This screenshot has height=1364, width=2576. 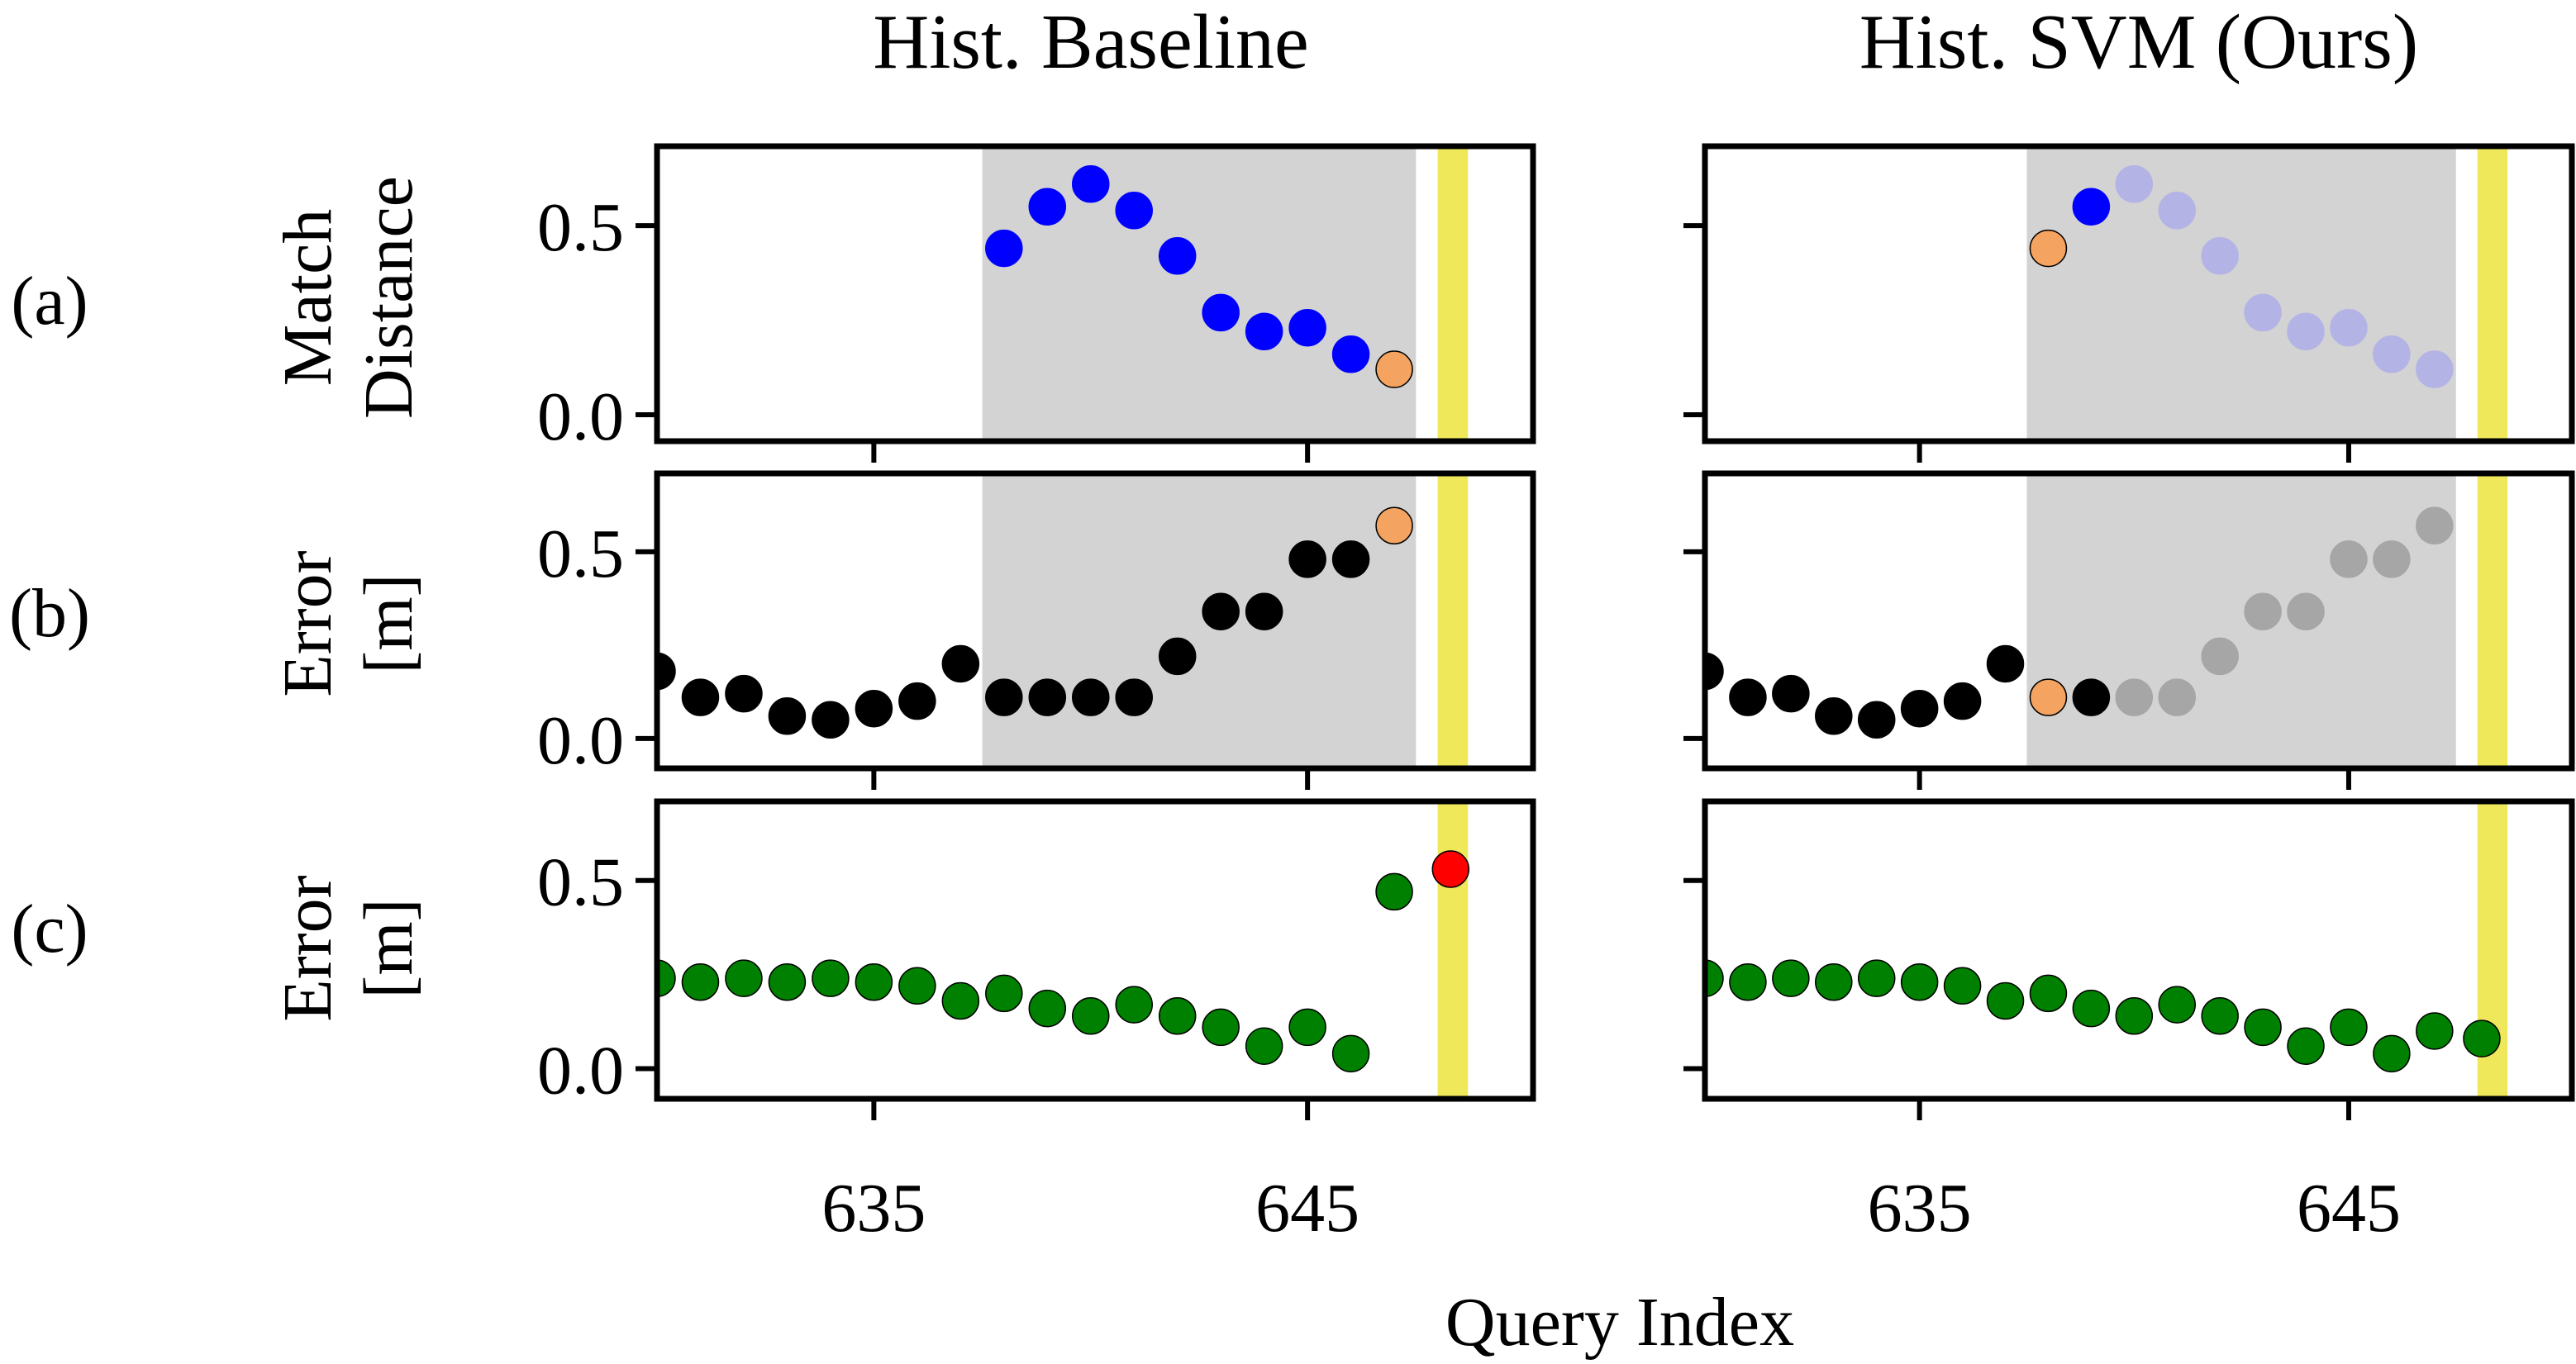 I want to click on column-title-baseline: Hist. Baseline, so click(x=1091, y=42).